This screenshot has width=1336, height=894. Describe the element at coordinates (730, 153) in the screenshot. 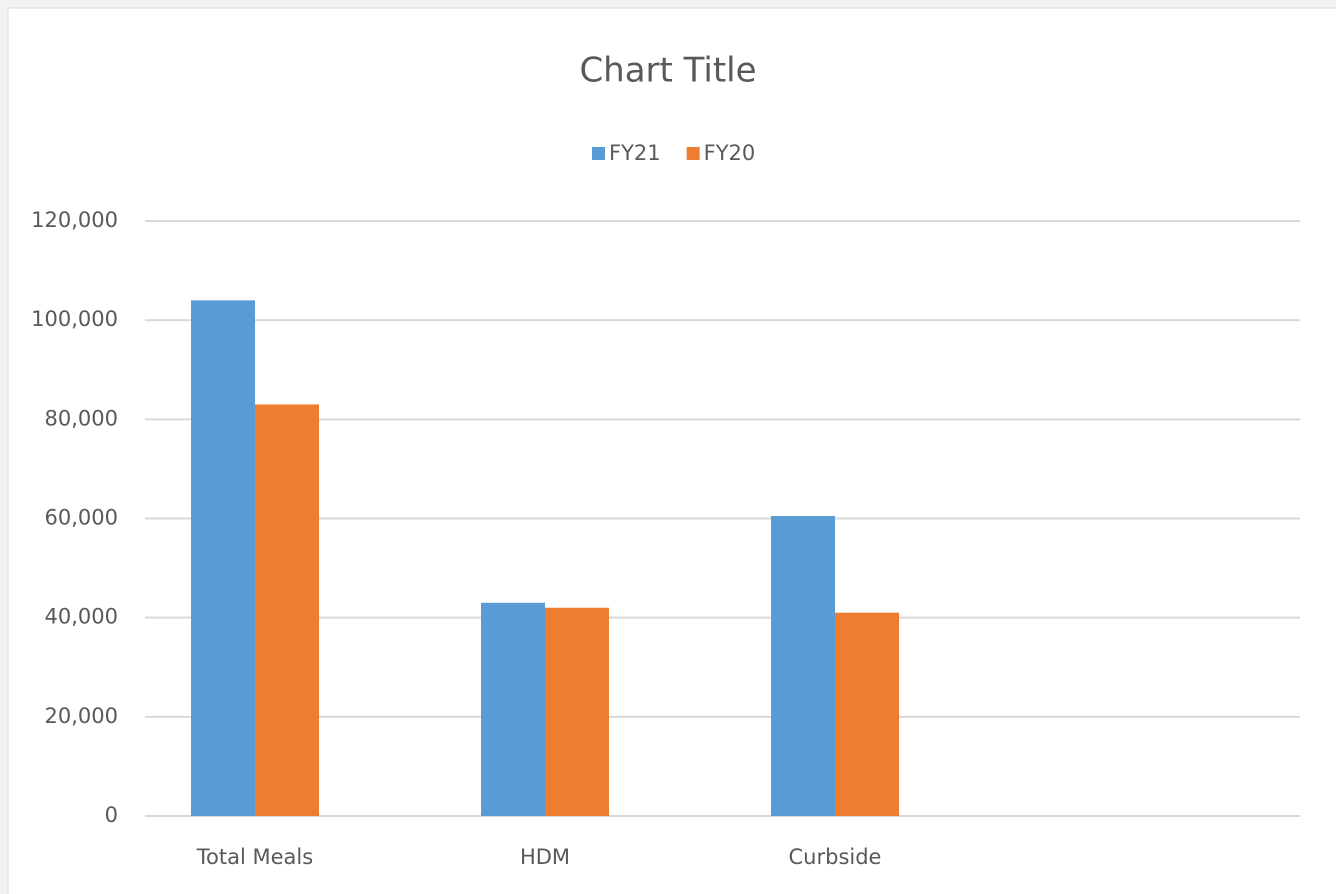

I see `legend-label: FY20` at that location.